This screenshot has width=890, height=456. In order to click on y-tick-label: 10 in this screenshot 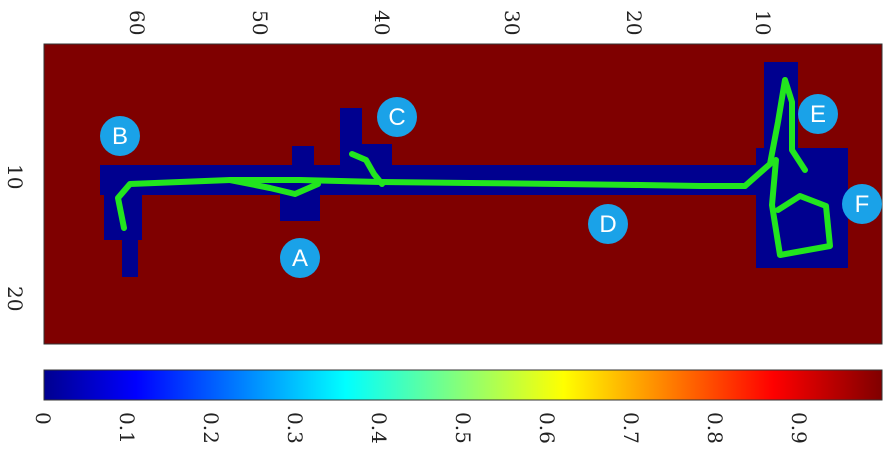, I will do `click(15, 176)`.